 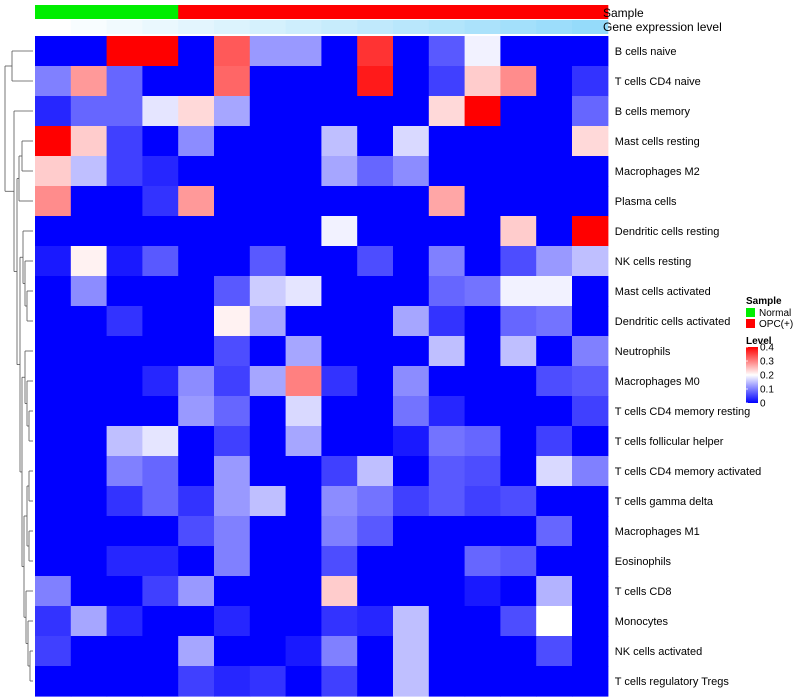 I want to click on legend-opc-swatch, so click(x=750, y=323).